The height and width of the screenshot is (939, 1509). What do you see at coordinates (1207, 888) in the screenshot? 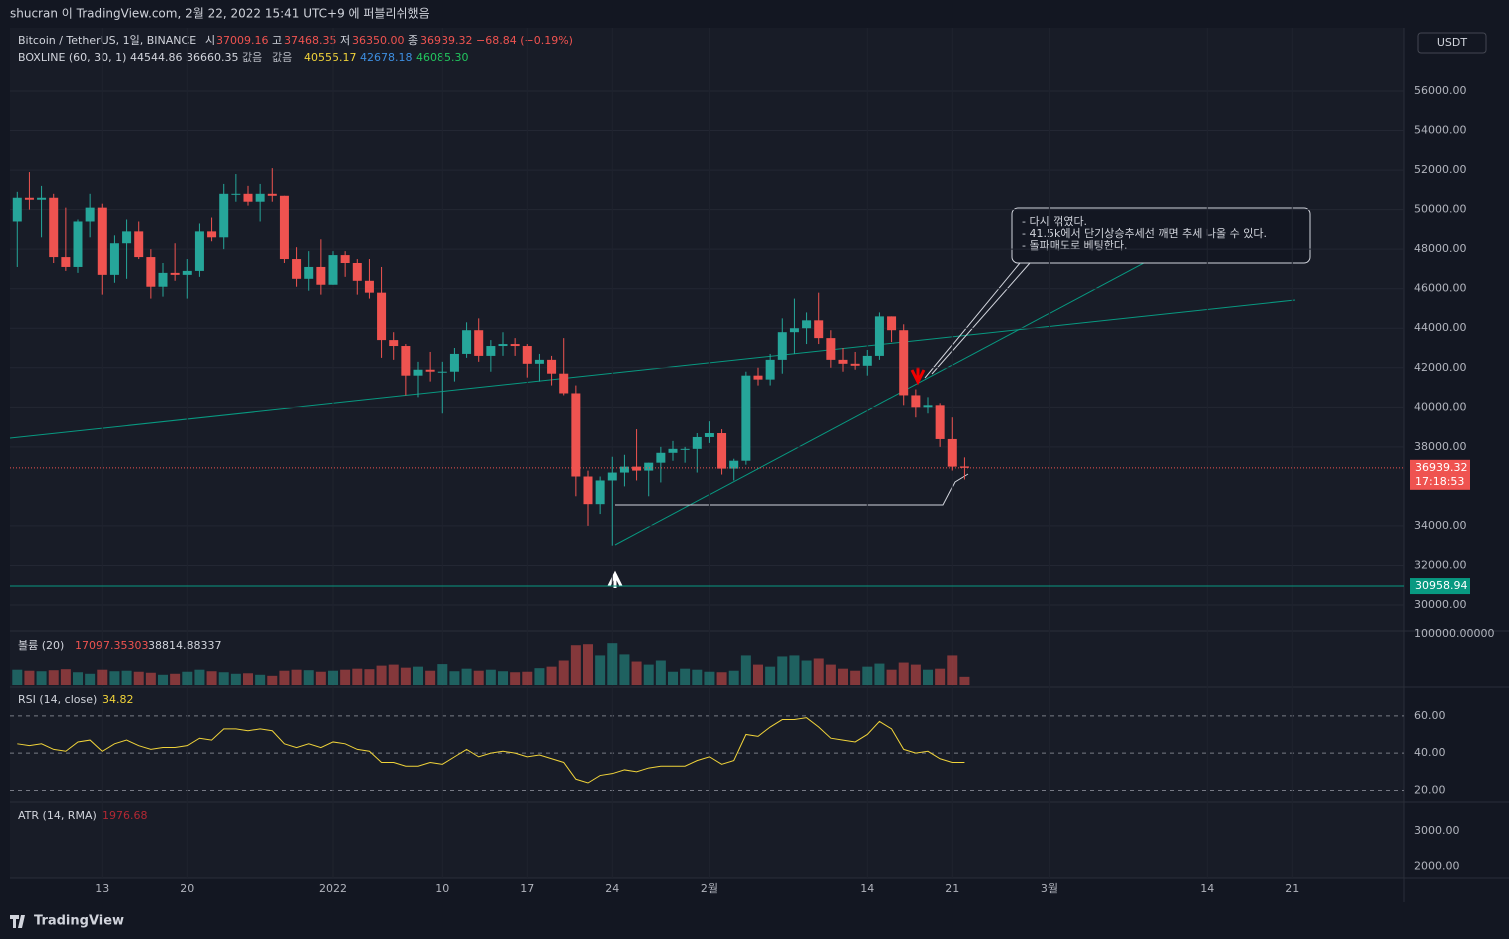
I see `x-tick-label: 14` at bounding box center [1207, 888].